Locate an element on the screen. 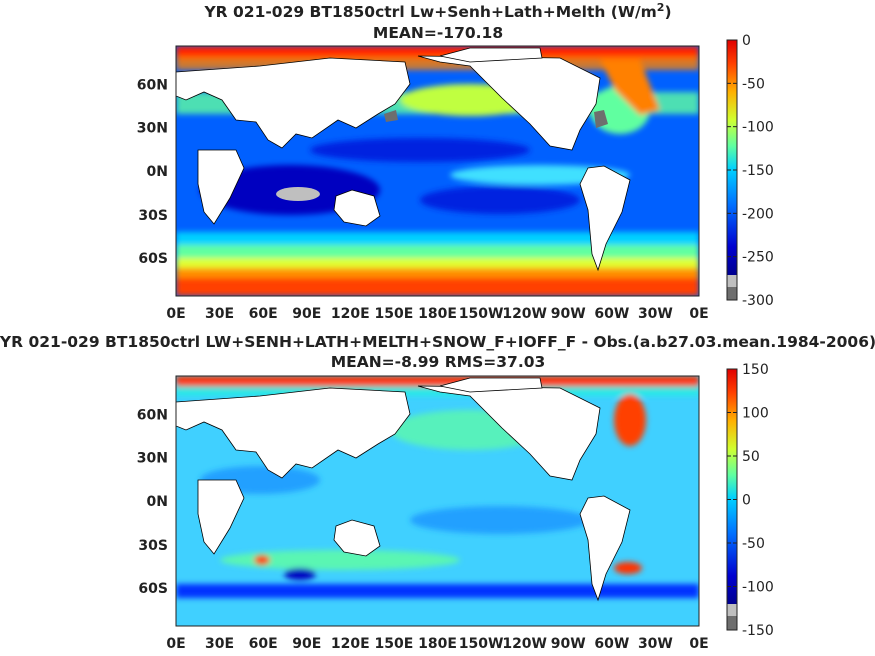  colorbar-tick-label: 100 is located at coordinates (755, 414).